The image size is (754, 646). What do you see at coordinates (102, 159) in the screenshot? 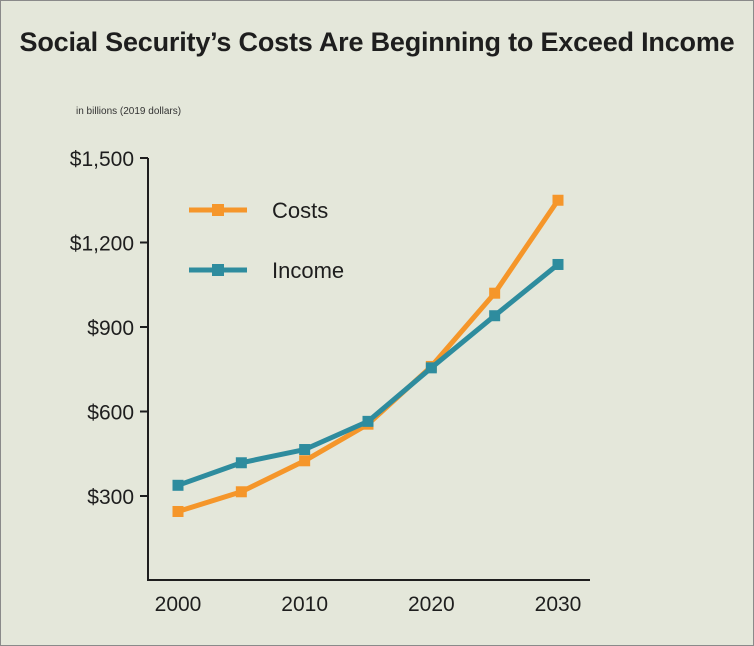
I see `y-tick-label: $1,500` at bounding box center [102, 159].